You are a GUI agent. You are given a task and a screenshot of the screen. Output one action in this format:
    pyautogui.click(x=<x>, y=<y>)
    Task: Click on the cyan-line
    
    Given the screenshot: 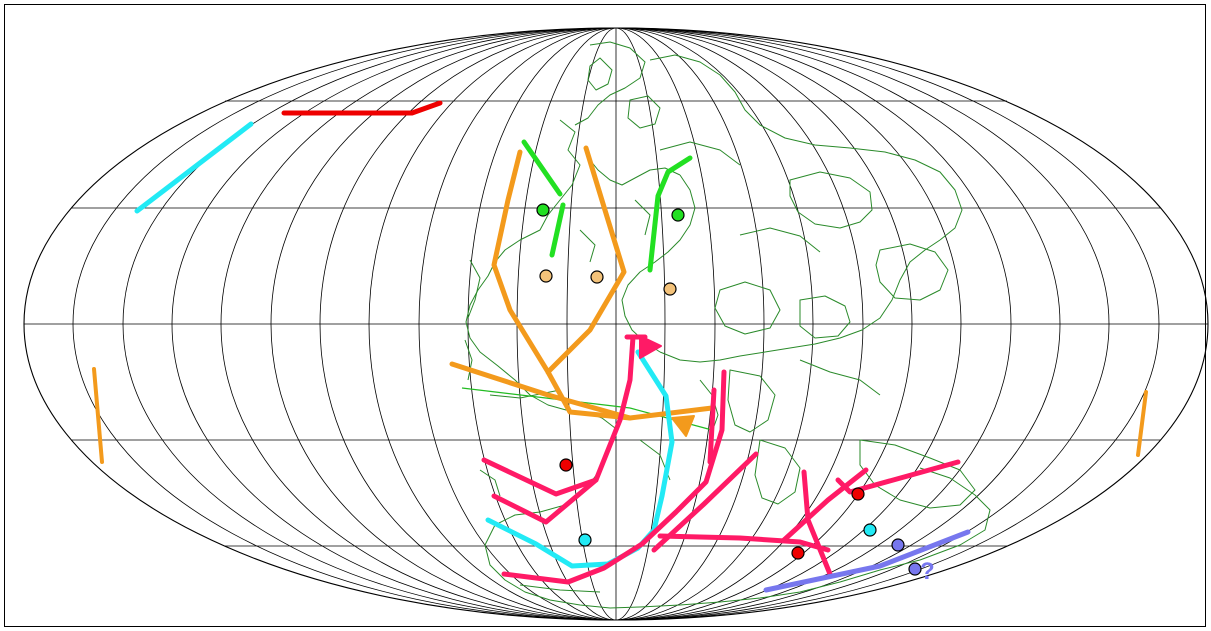 What is the action you would take?
    pyautogui.click(x=194, y=167)
    